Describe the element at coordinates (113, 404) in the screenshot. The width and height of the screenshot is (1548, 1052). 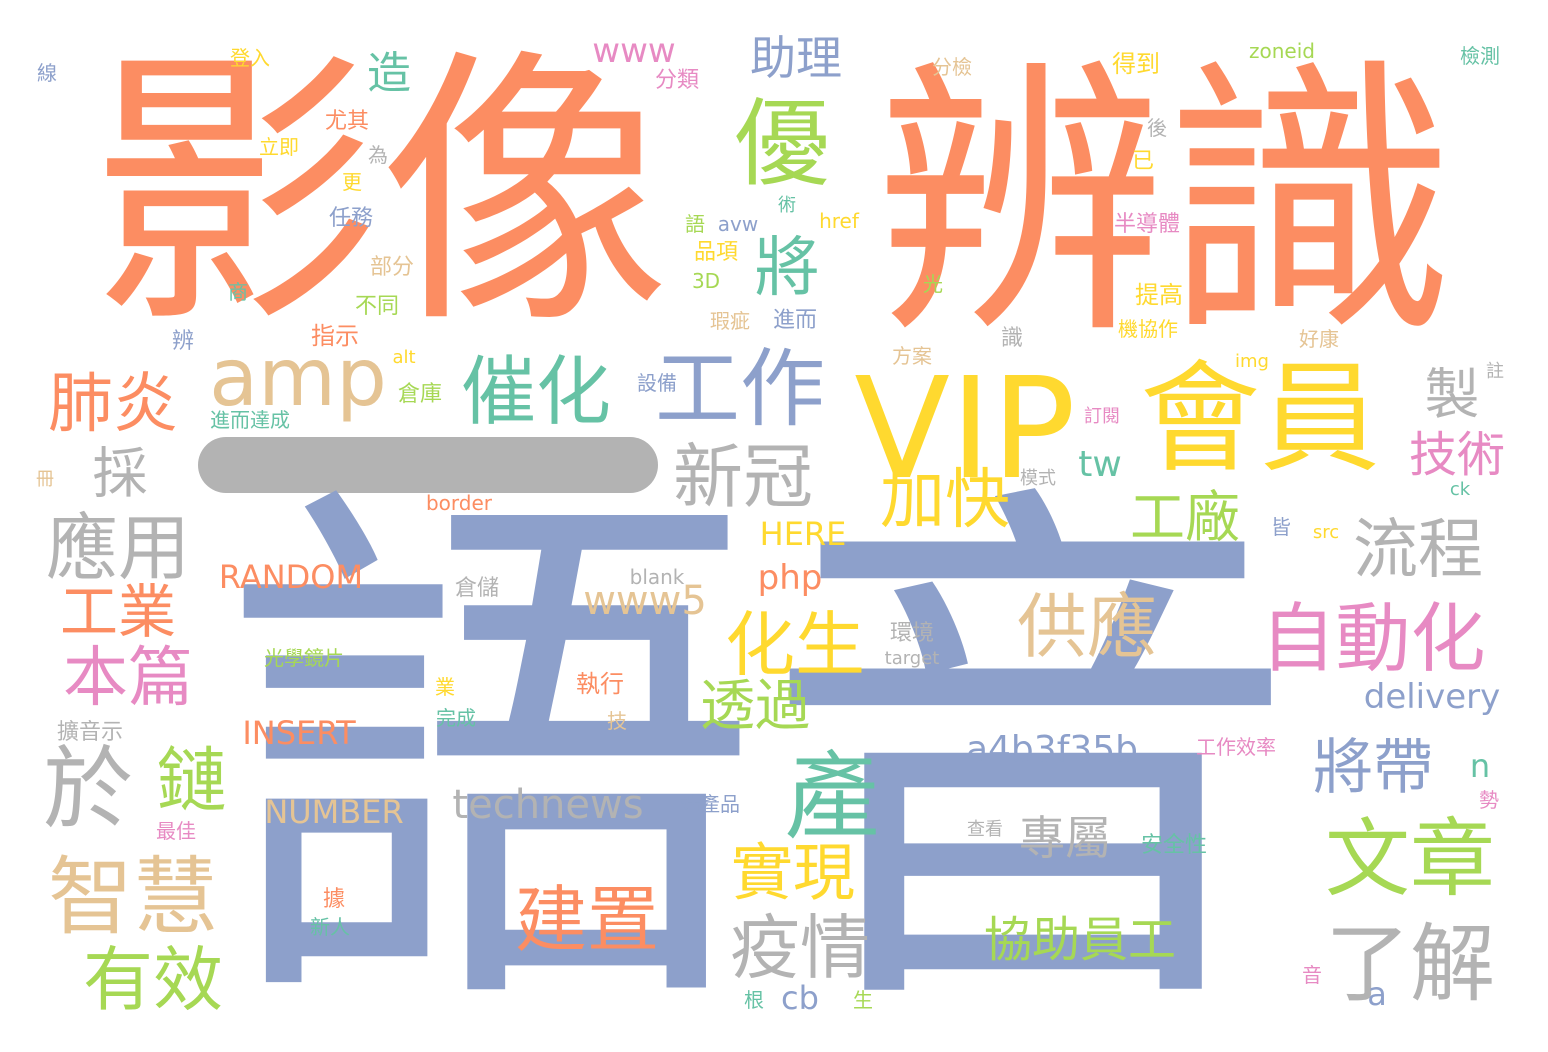
I see `word: 肺炎` at that location.